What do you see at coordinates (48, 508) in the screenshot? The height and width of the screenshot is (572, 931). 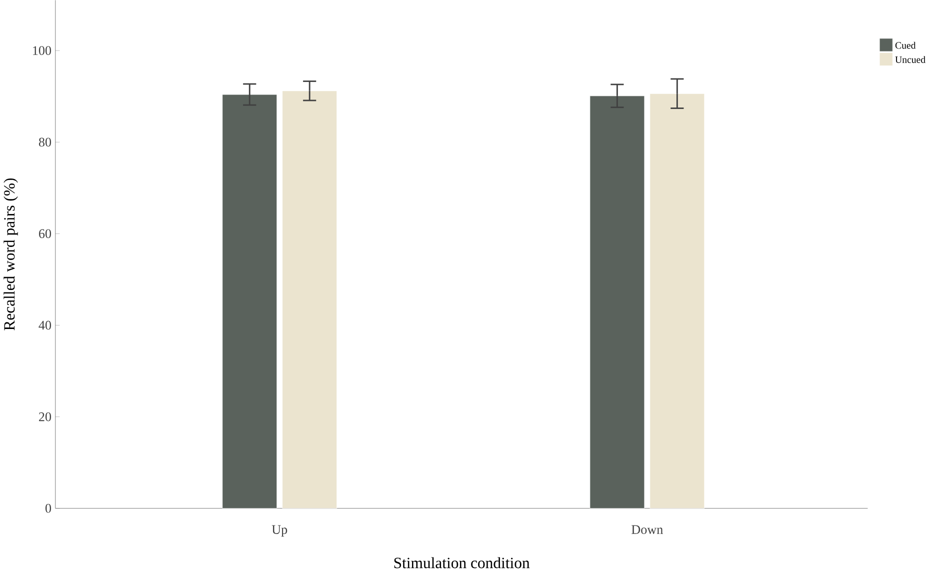 I see `y-tick-label: 0` at bounding box center [48, 508].